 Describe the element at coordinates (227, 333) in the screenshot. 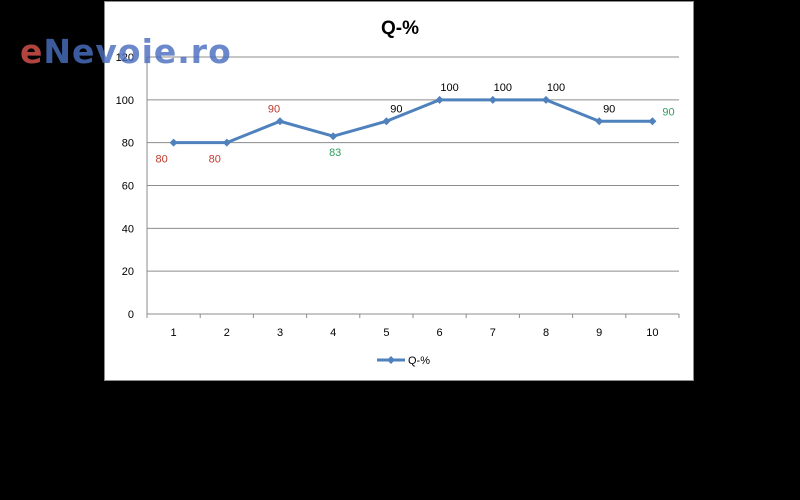

I see `x-tick-label: 2` at that location.